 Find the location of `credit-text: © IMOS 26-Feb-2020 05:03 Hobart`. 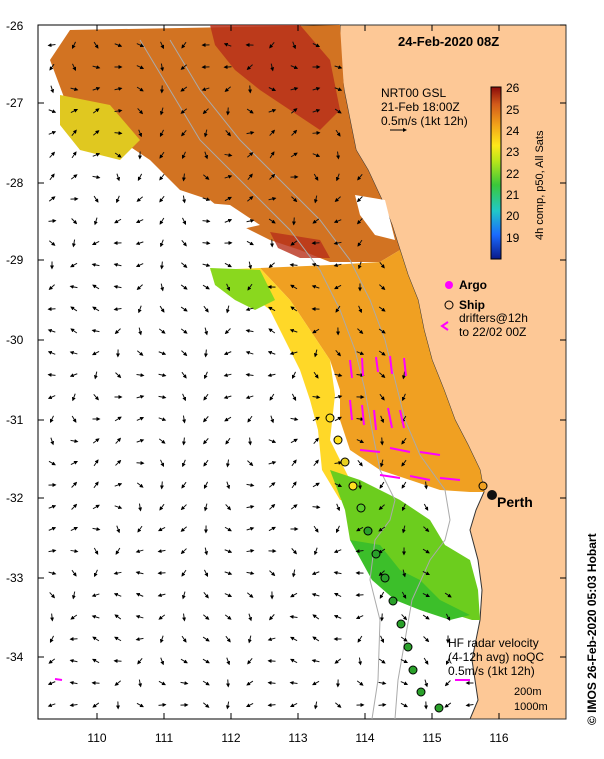

credit-text: © IMOS 26-Feb-2020 05:03 Hobart is located at coordinates (592, 629).